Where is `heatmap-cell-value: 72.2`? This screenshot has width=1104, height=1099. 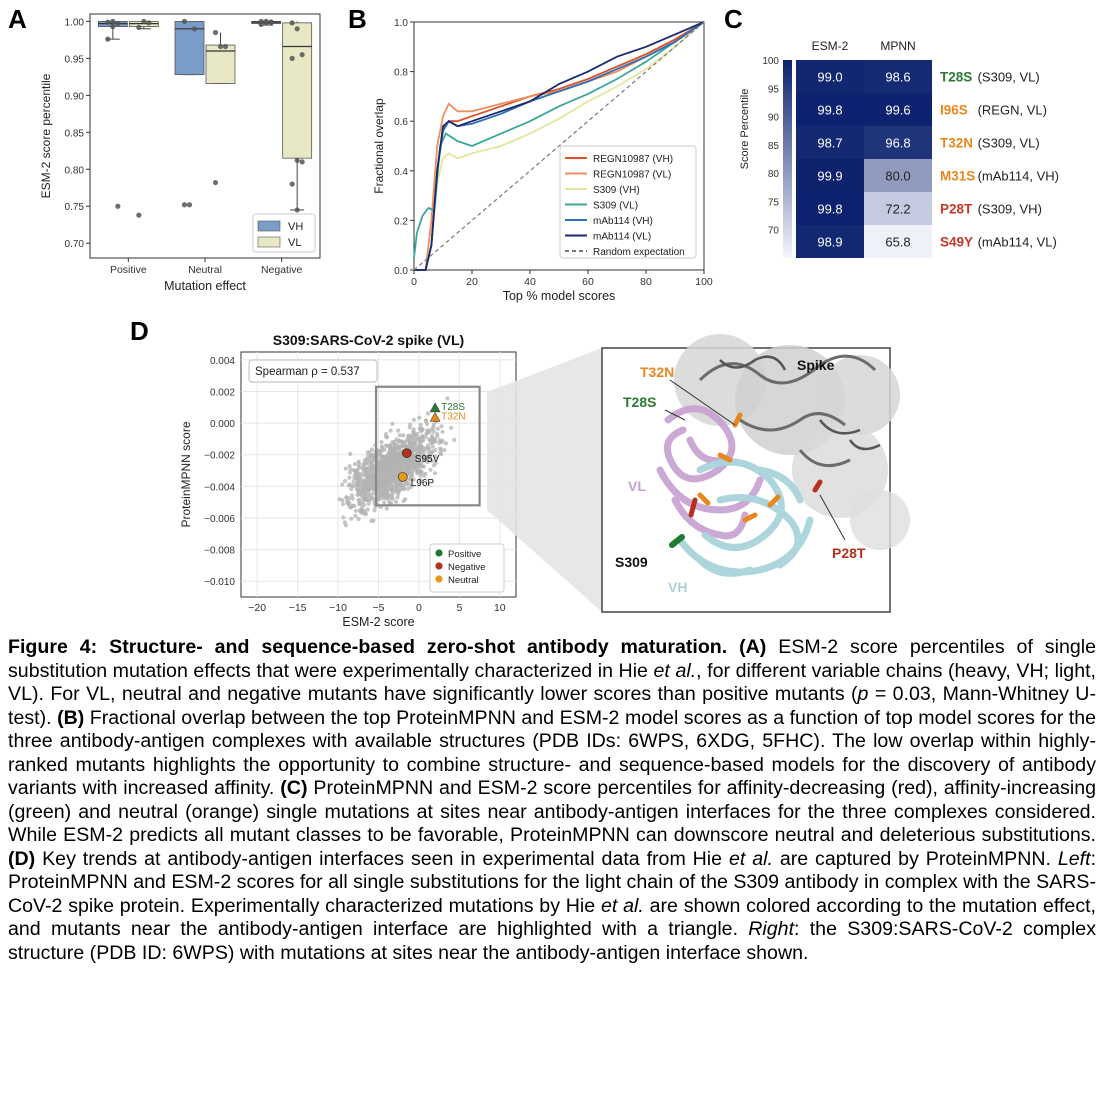
heatmap-cell-value: 72.2 is located at coordinates (897, 209).